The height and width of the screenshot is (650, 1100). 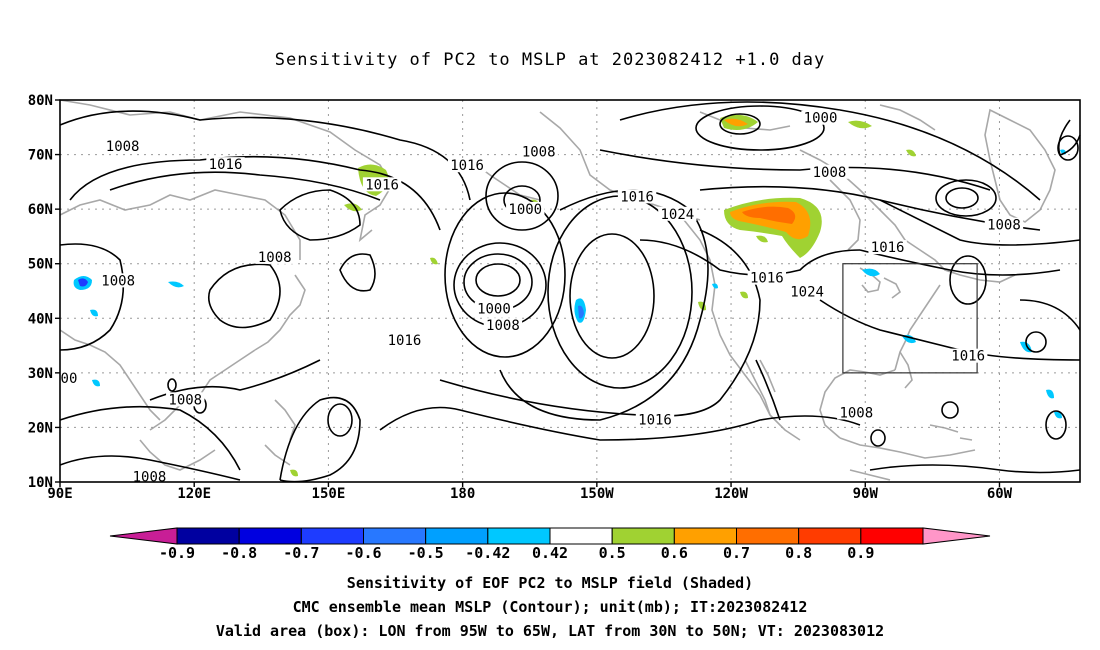 What do you see at coordinates (329, 494) in the screenshot?
I see `lon-label: 150E` at bounding box center [329, 494].